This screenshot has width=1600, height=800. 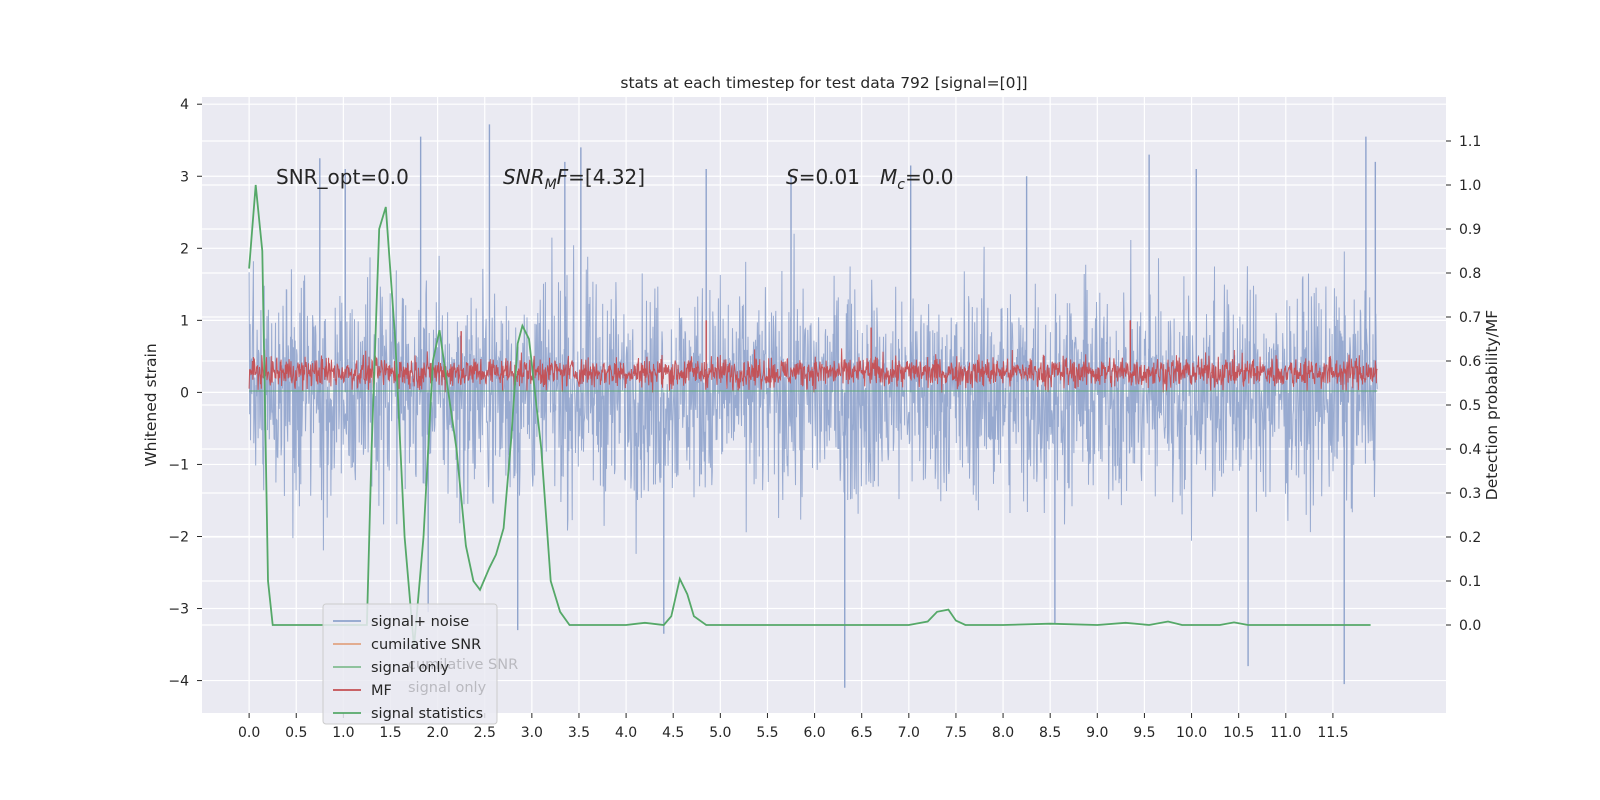 What do you see at coordinates (1470, 230) in the screenshot?
I see `y-right-tick-label: 0.9` at bounding box center [1470, 230].